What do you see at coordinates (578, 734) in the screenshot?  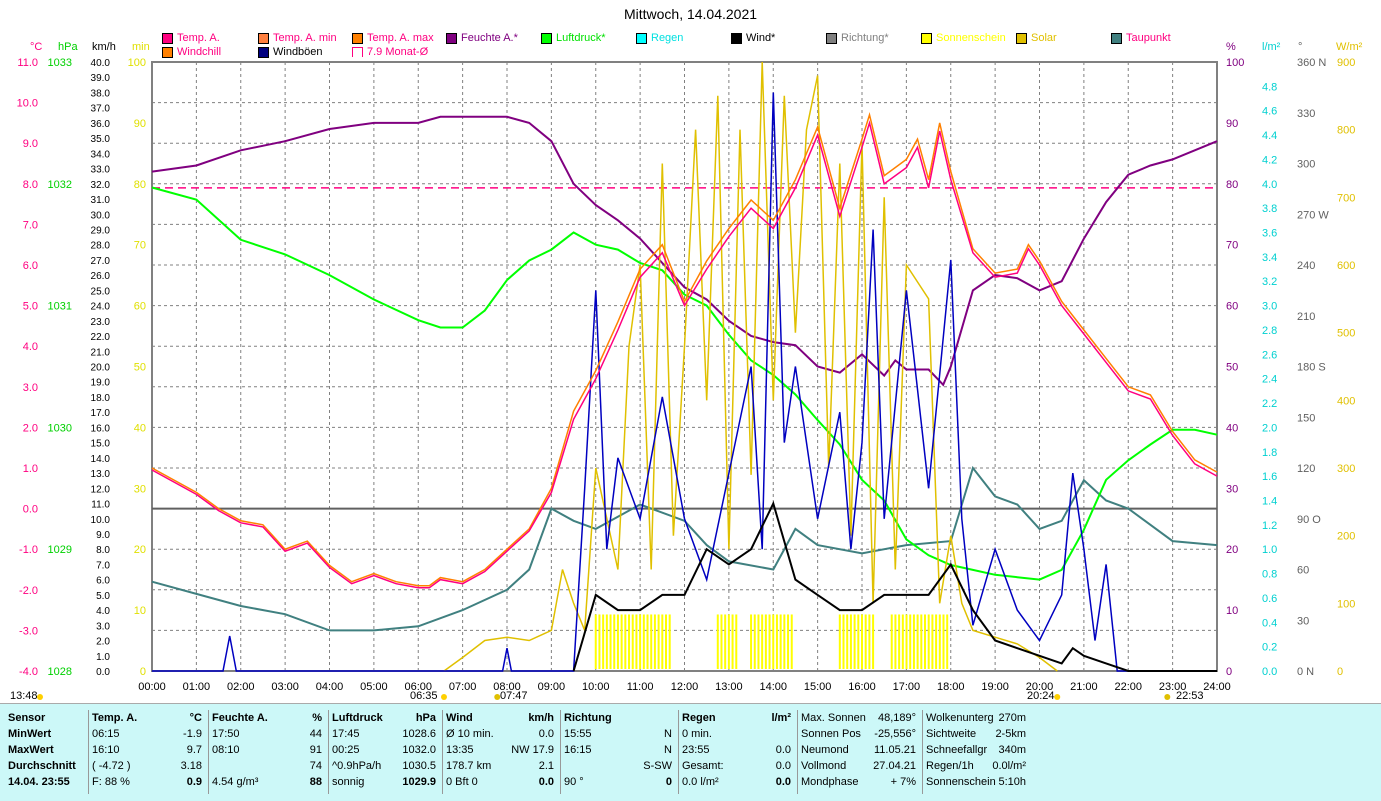 I see `stats-label: 15:55` at bounding box center [578, 734].